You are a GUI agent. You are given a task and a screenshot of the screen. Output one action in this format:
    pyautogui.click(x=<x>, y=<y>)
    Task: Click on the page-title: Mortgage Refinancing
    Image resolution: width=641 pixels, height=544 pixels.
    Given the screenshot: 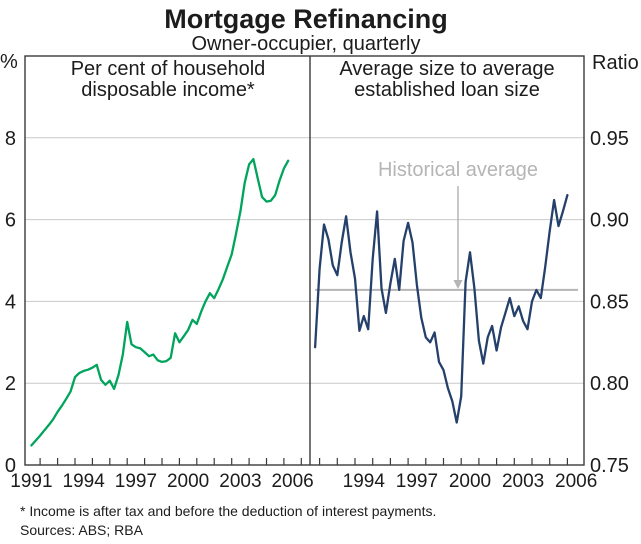 What is the action you would take?
    pyautogui.click(x=306, y=19)
    